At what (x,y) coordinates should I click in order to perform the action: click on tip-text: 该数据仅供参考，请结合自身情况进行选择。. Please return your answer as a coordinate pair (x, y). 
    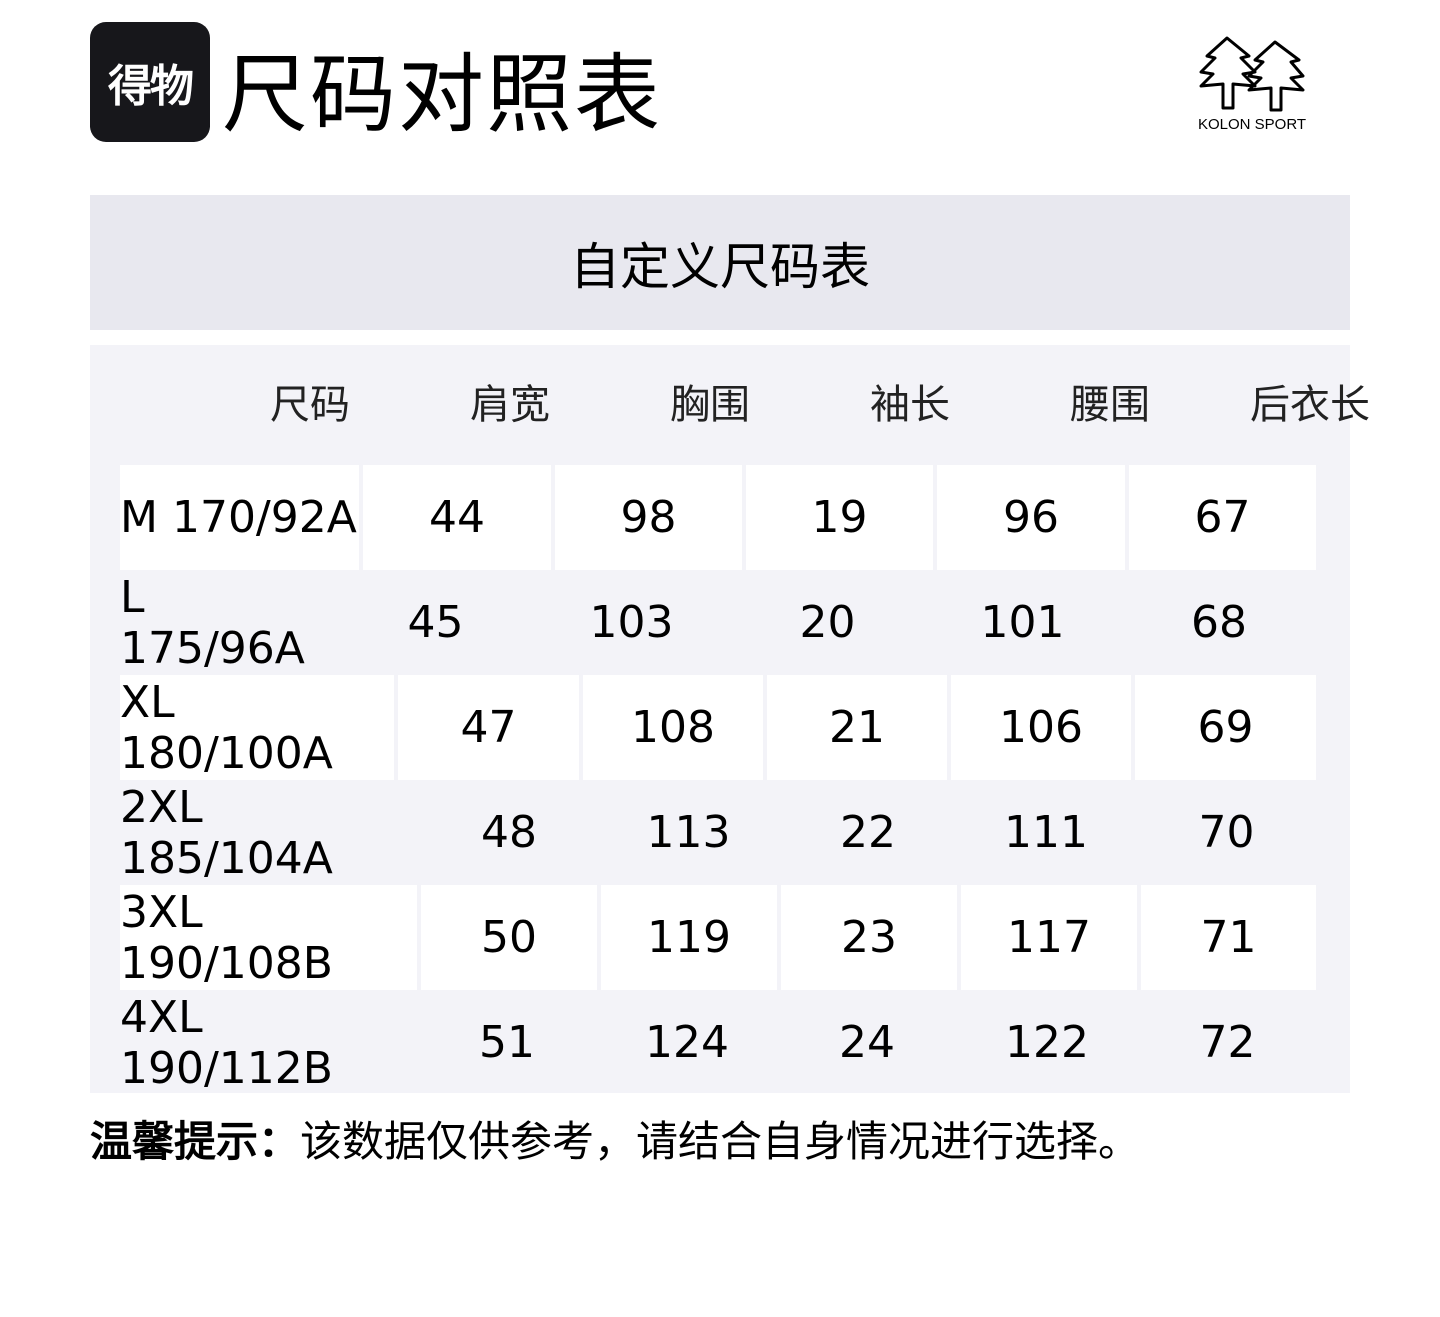
    Looking at the image, I should click on (720, 1141).